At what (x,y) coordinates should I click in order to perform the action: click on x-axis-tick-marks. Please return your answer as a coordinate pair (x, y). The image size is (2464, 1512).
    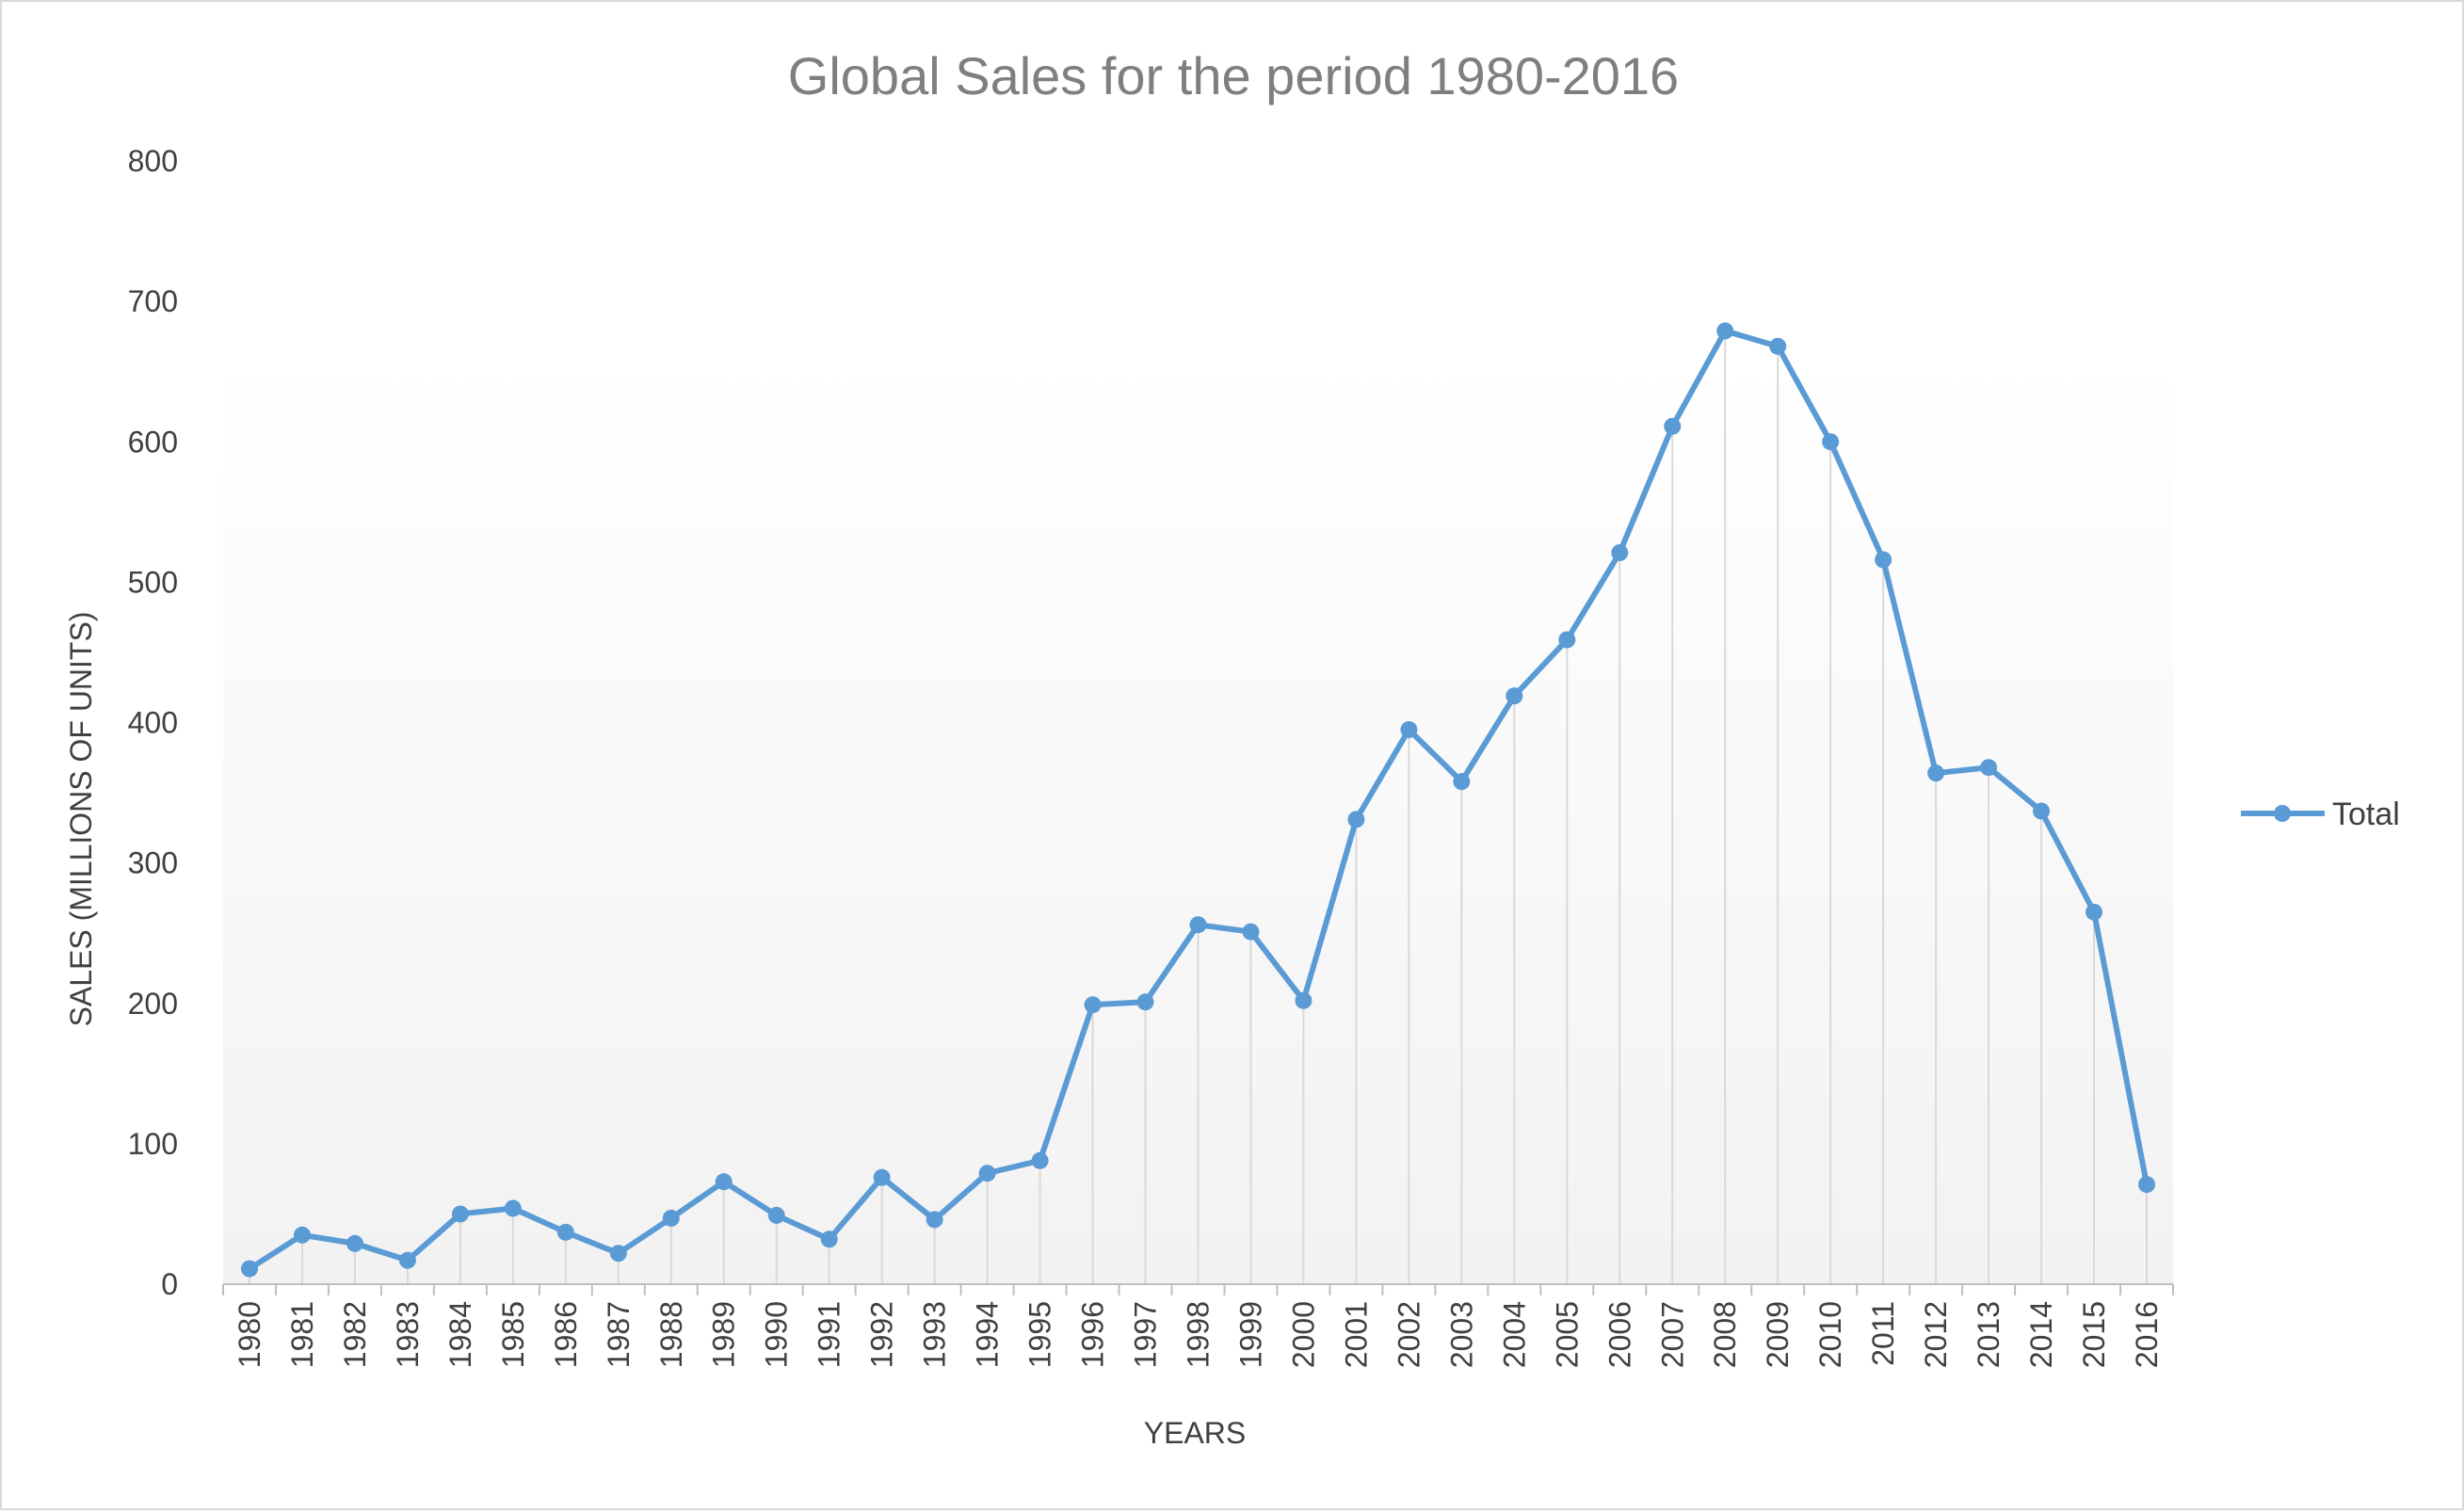
    Looking at the image, I should click on (1198, 1289).